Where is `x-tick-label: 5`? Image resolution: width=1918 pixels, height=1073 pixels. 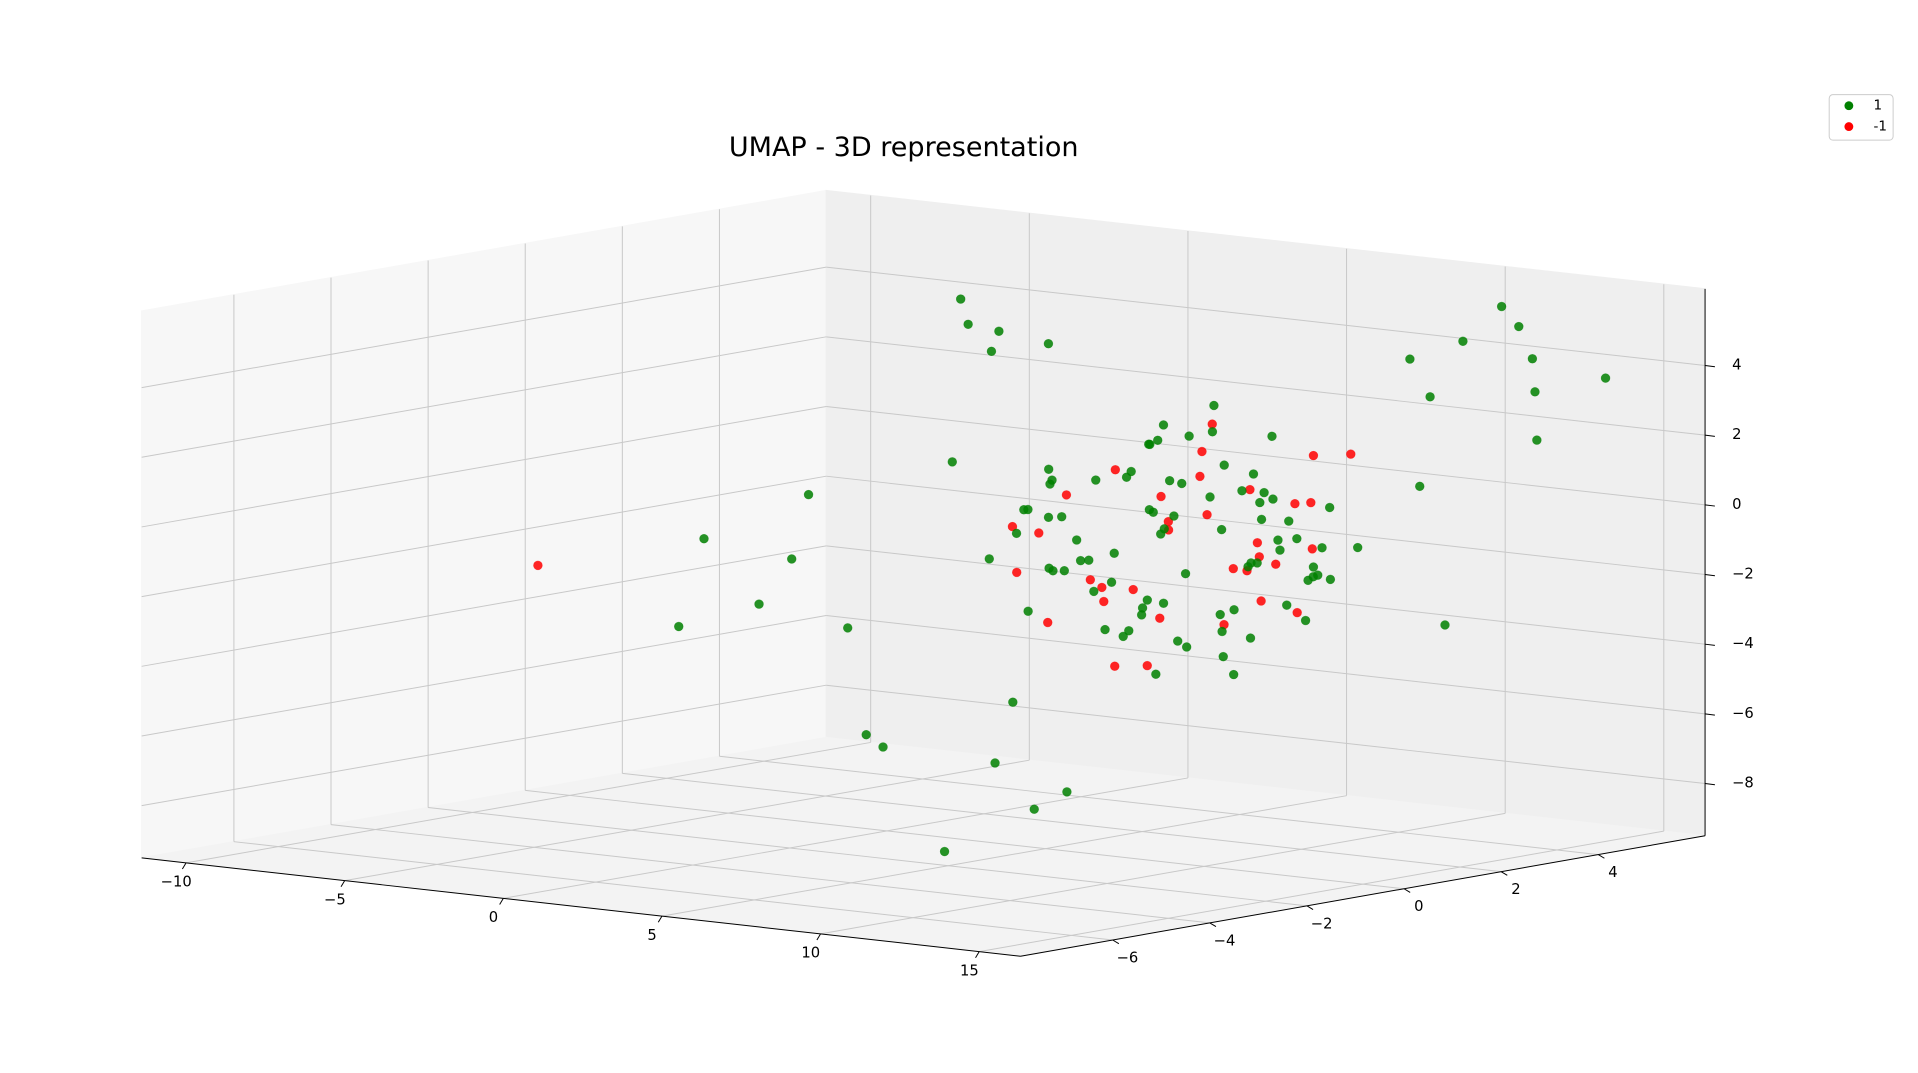 x-tick-label: 5 is located at coordinates (651, 935).